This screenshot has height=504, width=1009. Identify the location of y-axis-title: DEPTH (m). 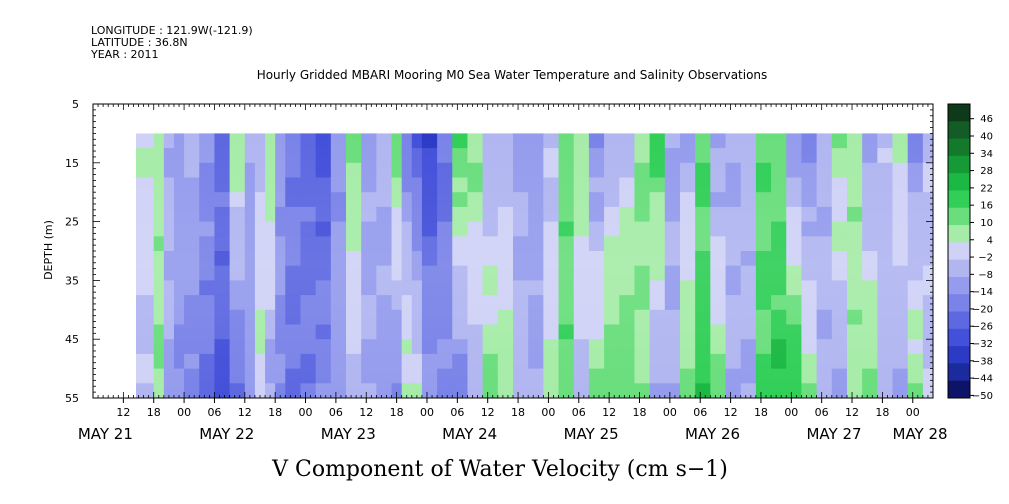
(48, 250).